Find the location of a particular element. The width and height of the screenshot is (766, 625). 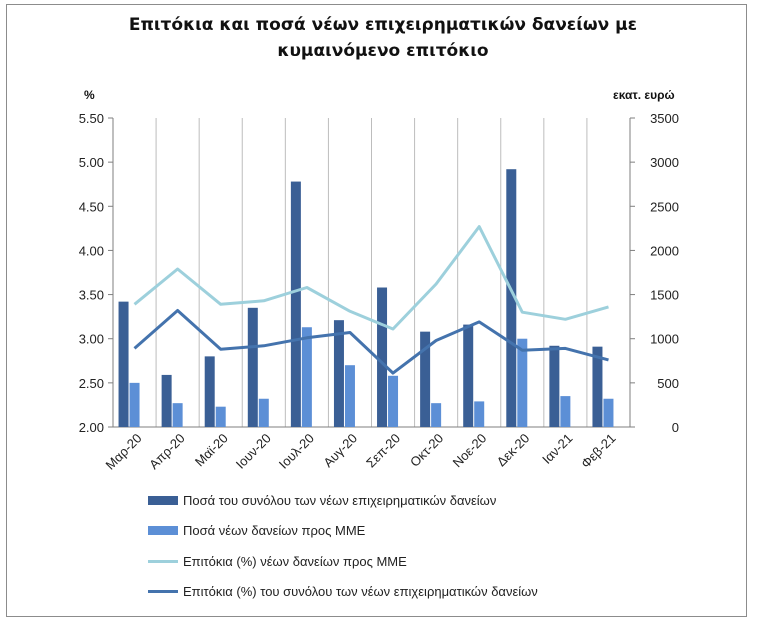

y-left-tick-label: 5.50 is located at coordinates (91, 118).